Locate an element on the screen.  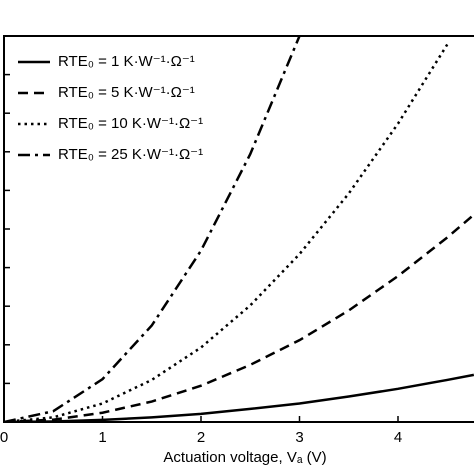
line-series is located at coordinates (239, 397).